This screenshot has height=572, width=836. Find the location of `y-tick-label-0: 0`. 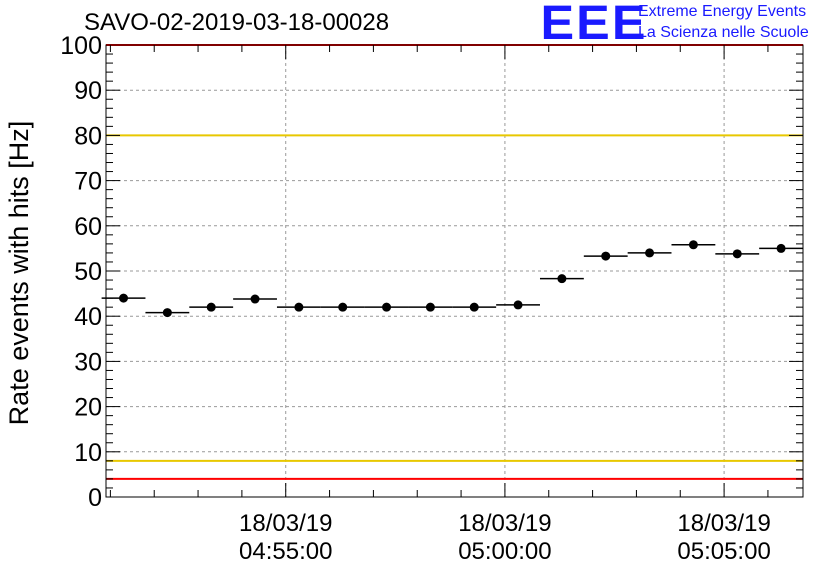

y-tick-label-0: 0 is located at coordinates (95, 498).